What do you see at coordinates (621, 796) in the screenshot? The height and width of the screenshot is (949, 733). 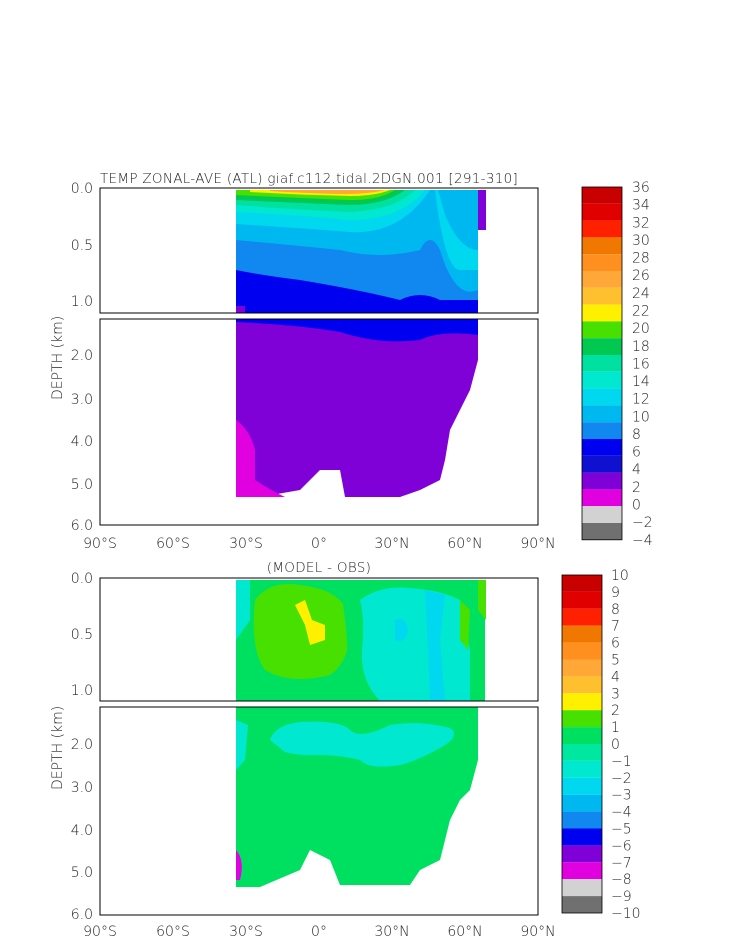 I see `colorbar-label: −3` at bounding box center [621, 796].